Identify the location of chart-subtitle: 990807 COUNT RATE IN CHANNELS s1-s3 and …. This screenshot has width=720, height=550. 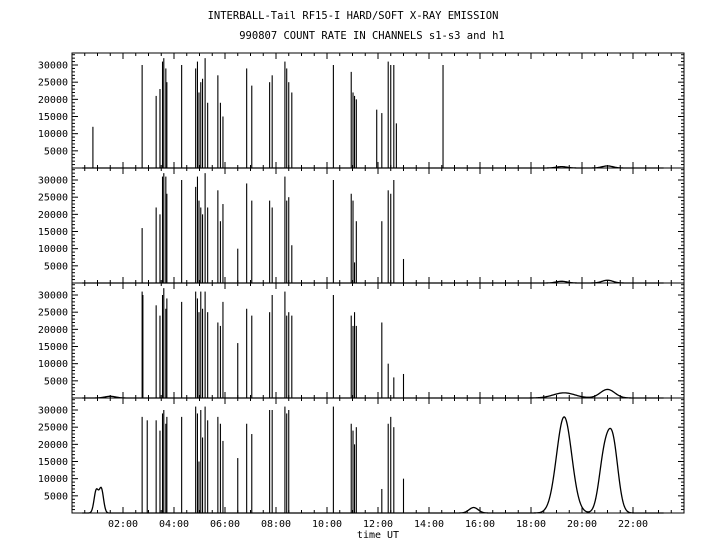
(372, 36).